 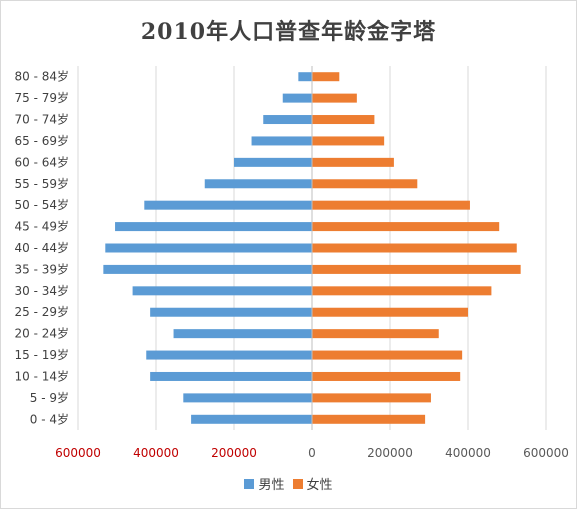 What do you see at coordinates (42, 311) in the screenshot?
I see `y-category-label: 25 - 29岁` at bounding box center [42, 311].